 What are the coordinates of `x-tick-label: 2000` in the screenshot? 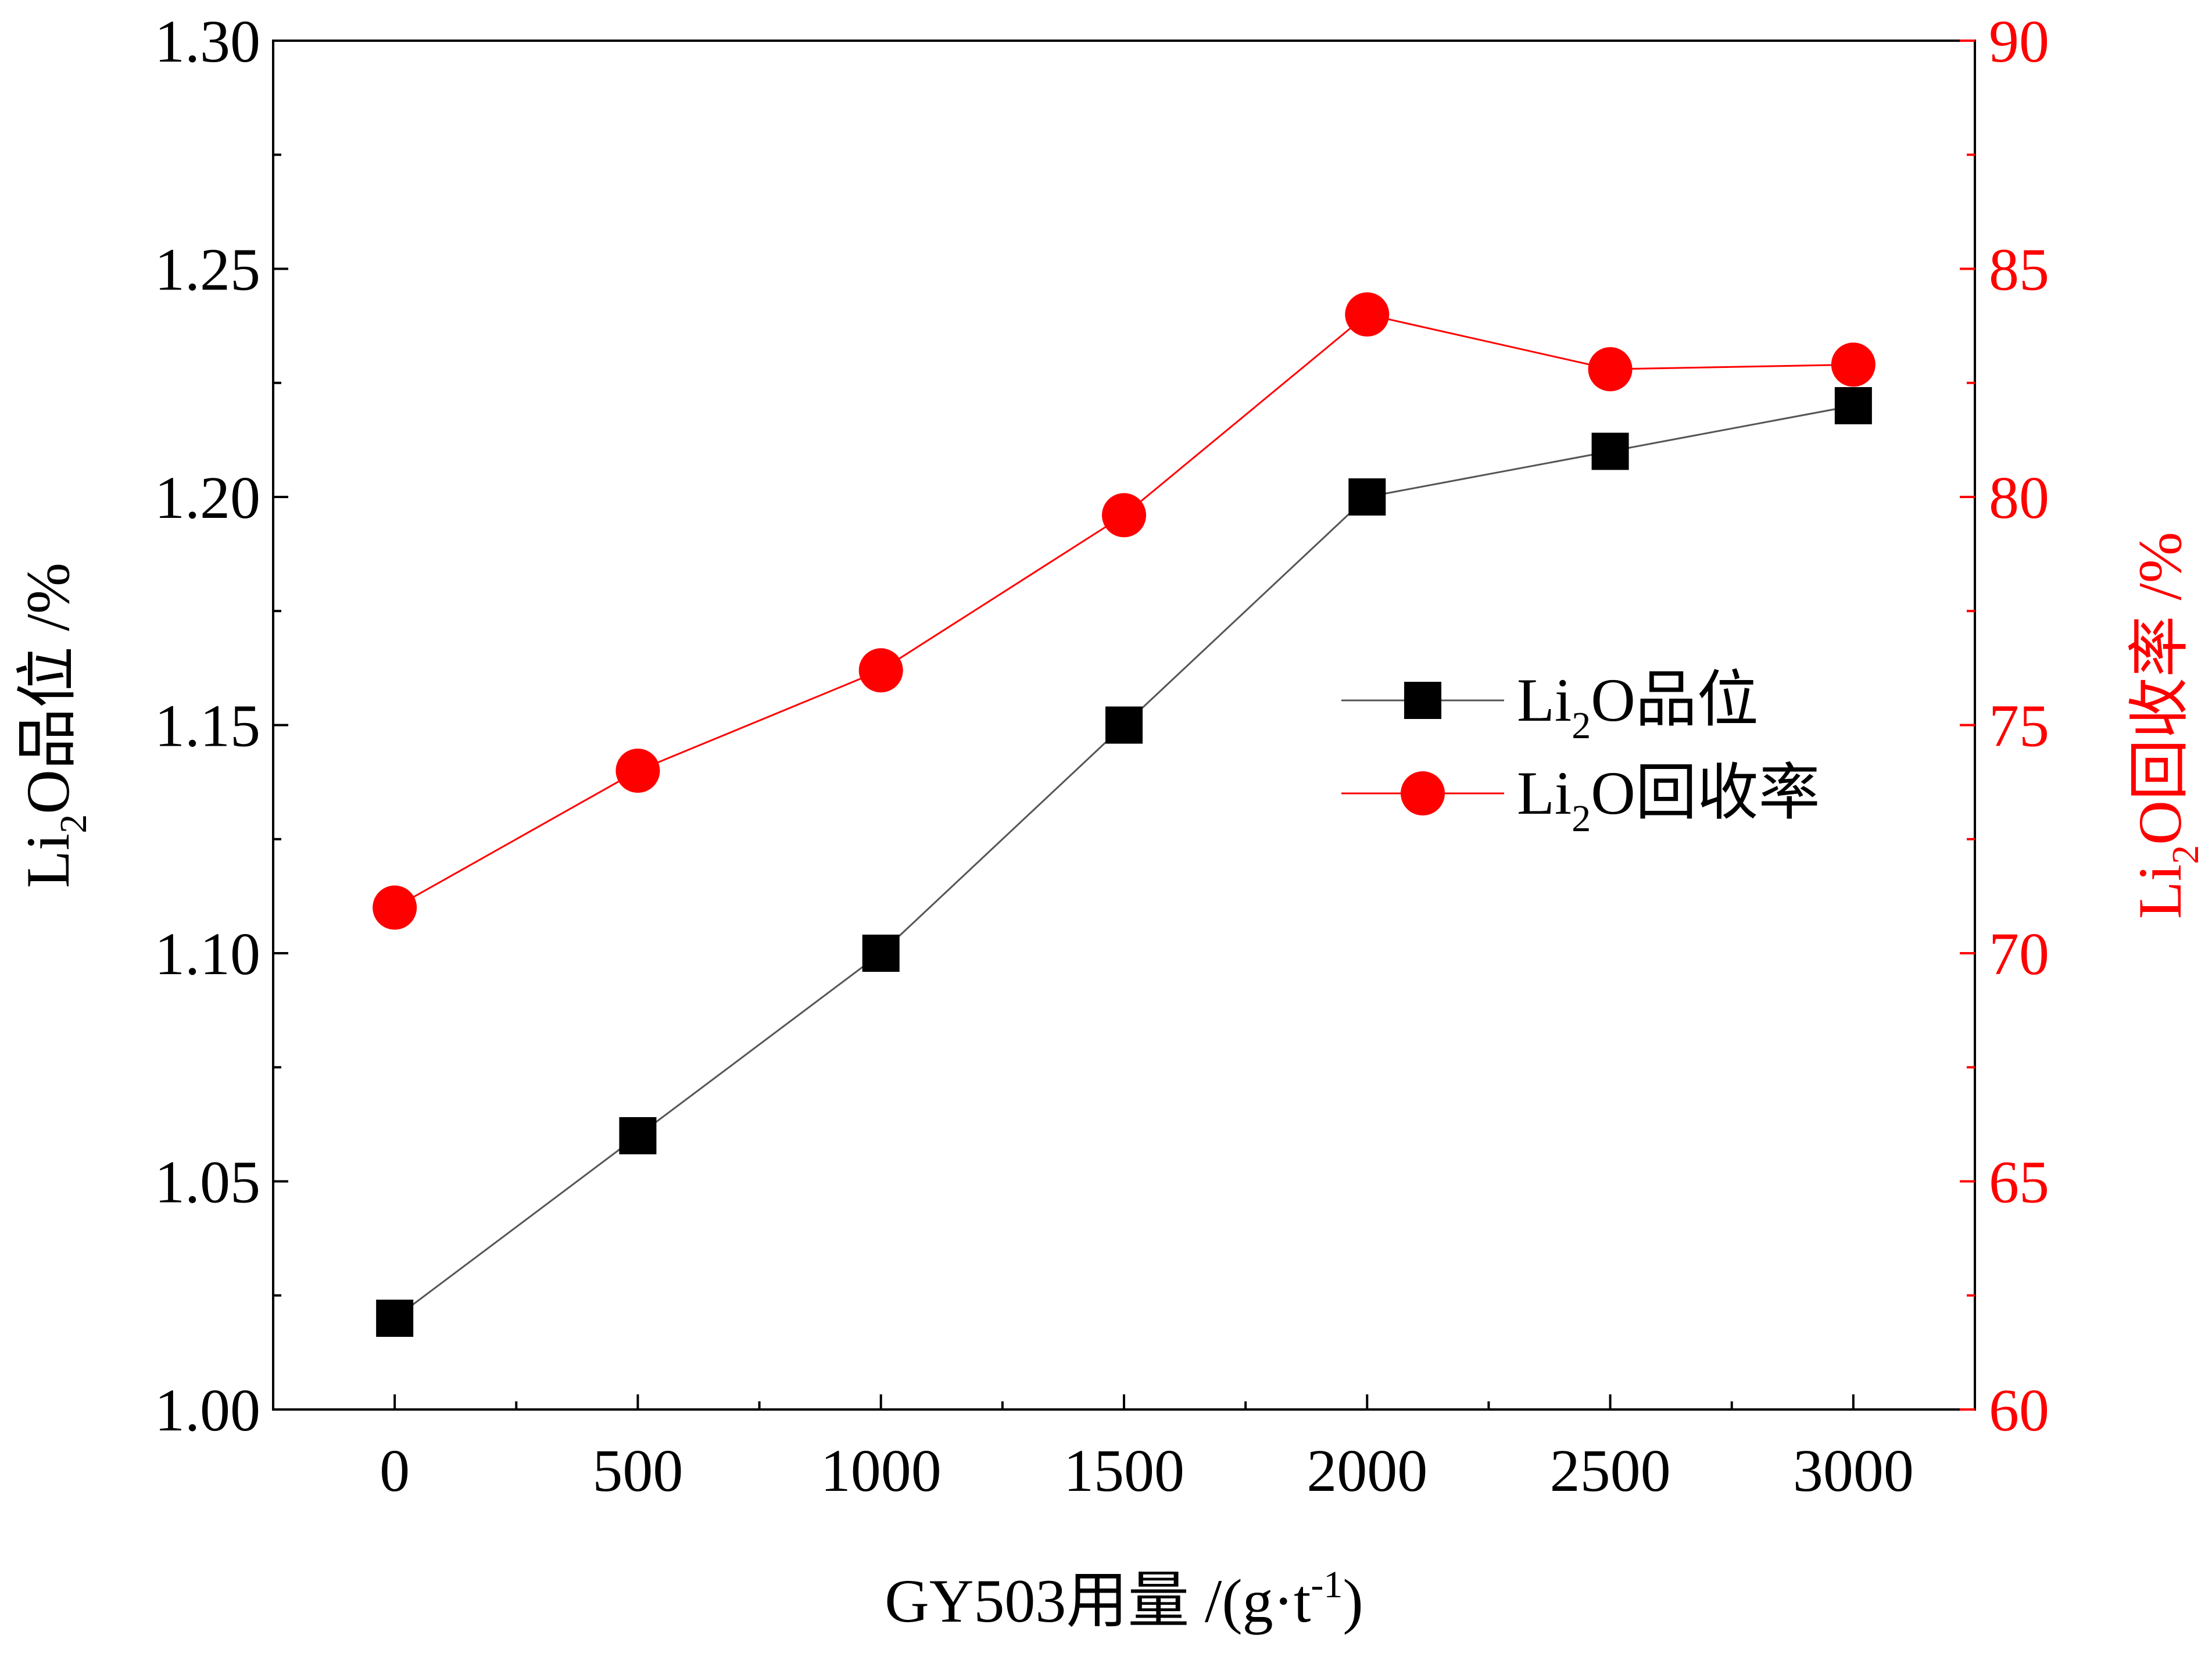 It's located at (1367, 1471).